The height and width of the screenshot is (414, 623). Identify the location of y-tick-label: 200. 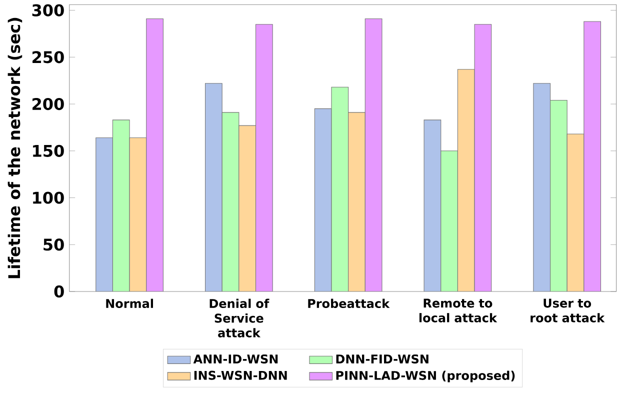
(48, 104).